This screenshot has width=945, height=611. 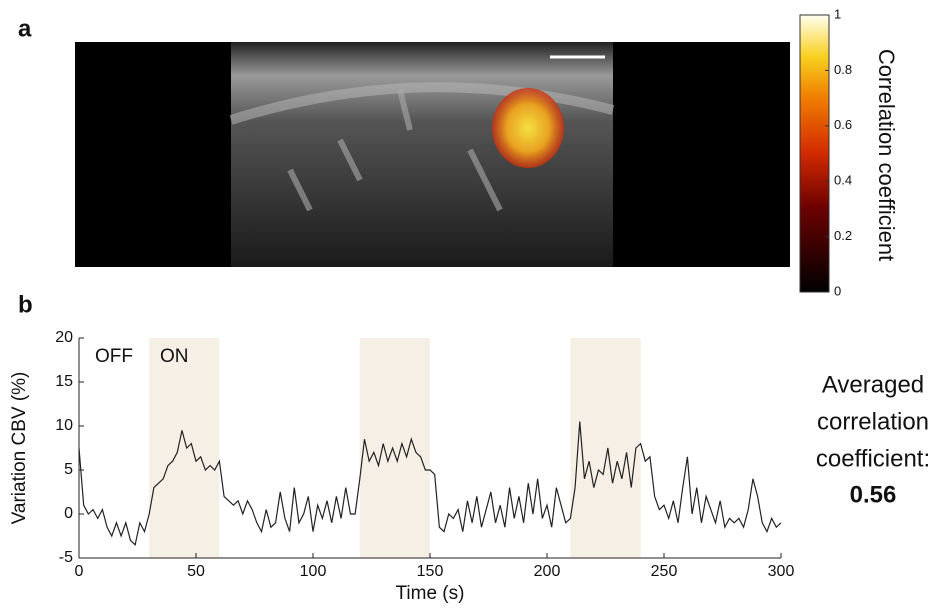 What do you see at coordinates (174, 356) in the screenshot?
I see `annotation: ON` at bounding box center [174, 356].